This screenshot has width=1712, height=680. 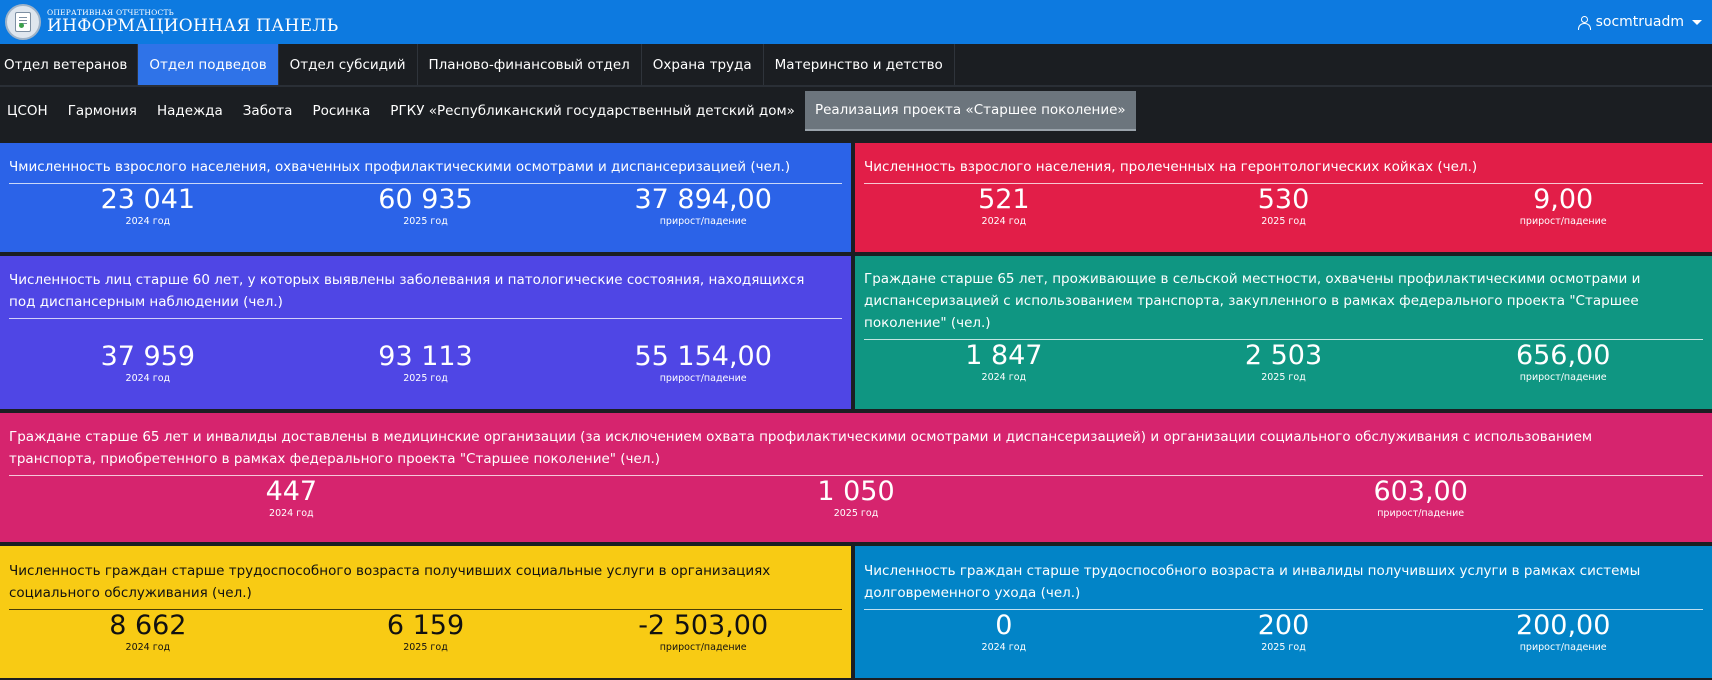 What do you see at coordinates (27, 111) in the screenshot?
I see `subtab-cson: ЦСОН` at bounding box center [27, 111].